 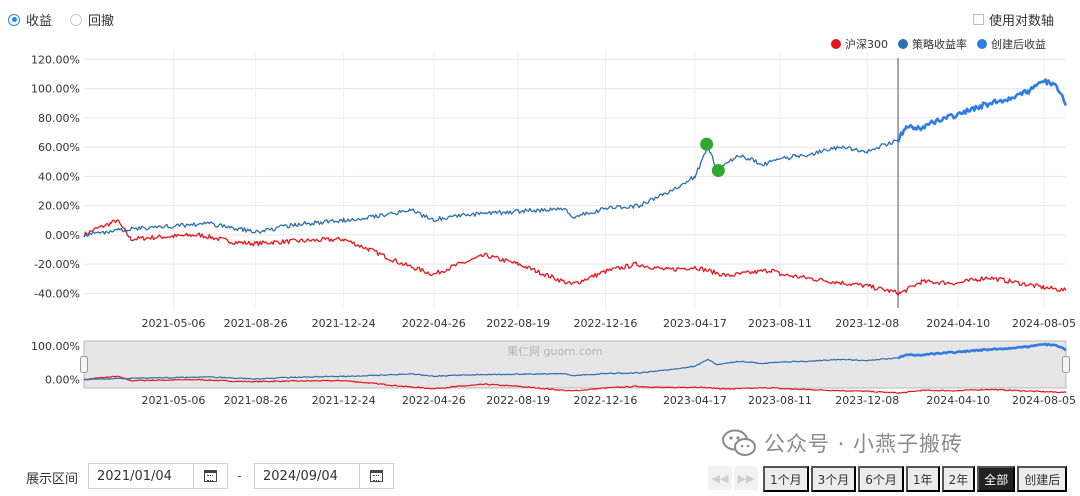 I want to click on x-tick-label: 2023-12-08, so click(x=867, y=323).